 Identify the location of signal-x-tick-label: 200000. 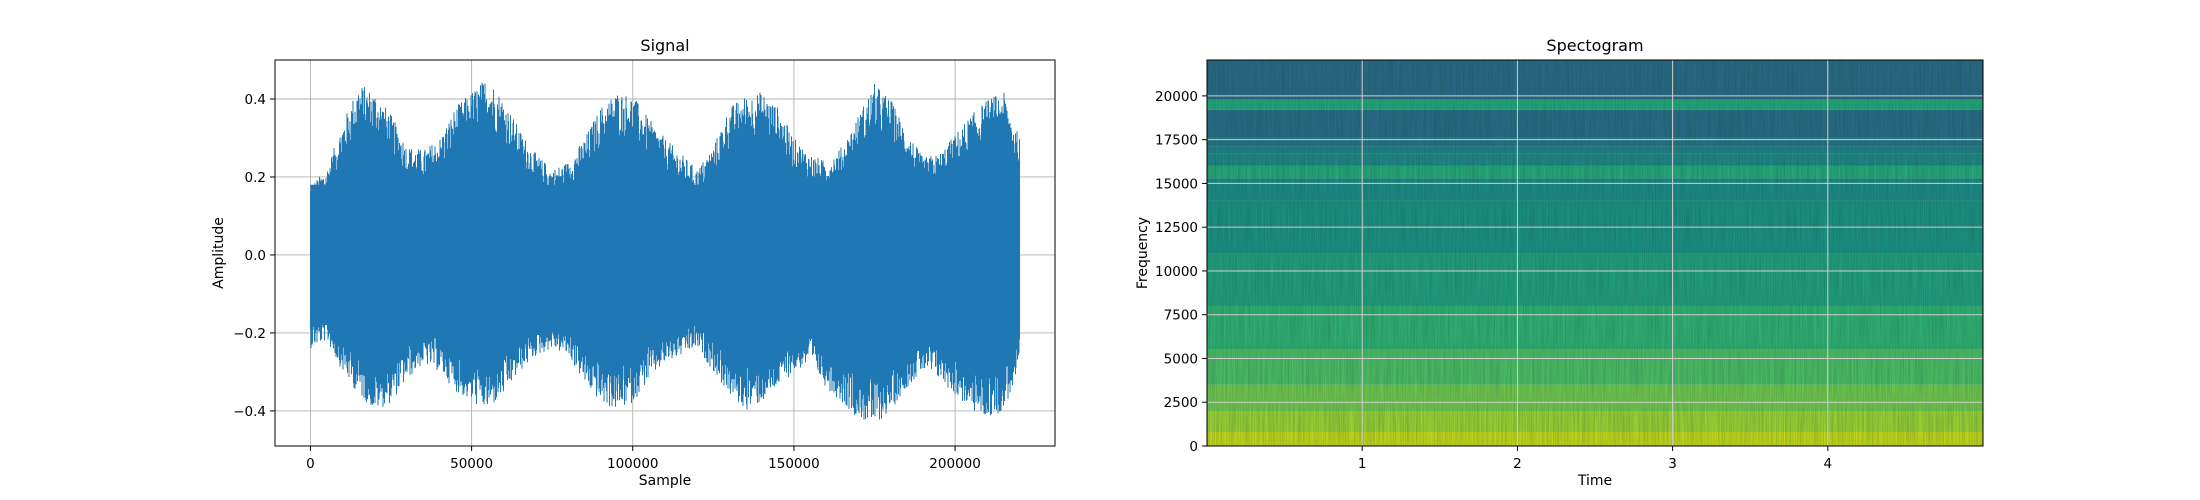
(955, 464).